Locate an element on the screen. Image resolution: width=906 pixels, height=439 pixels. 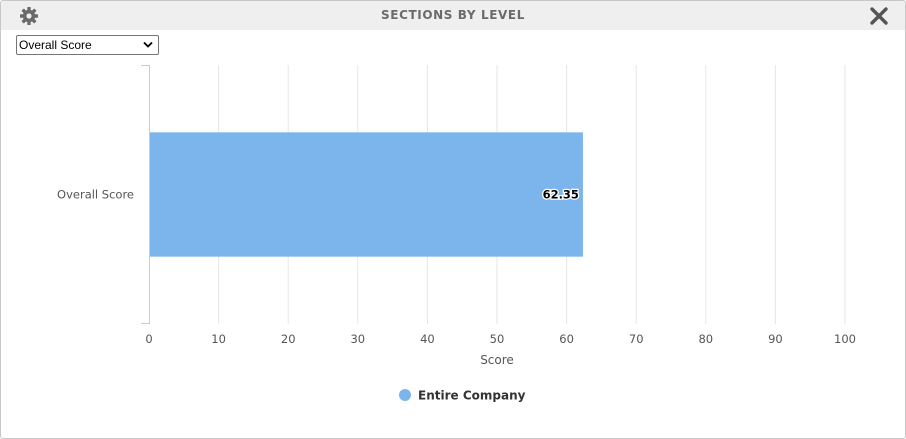
bar is located at coordinates (366, 194).